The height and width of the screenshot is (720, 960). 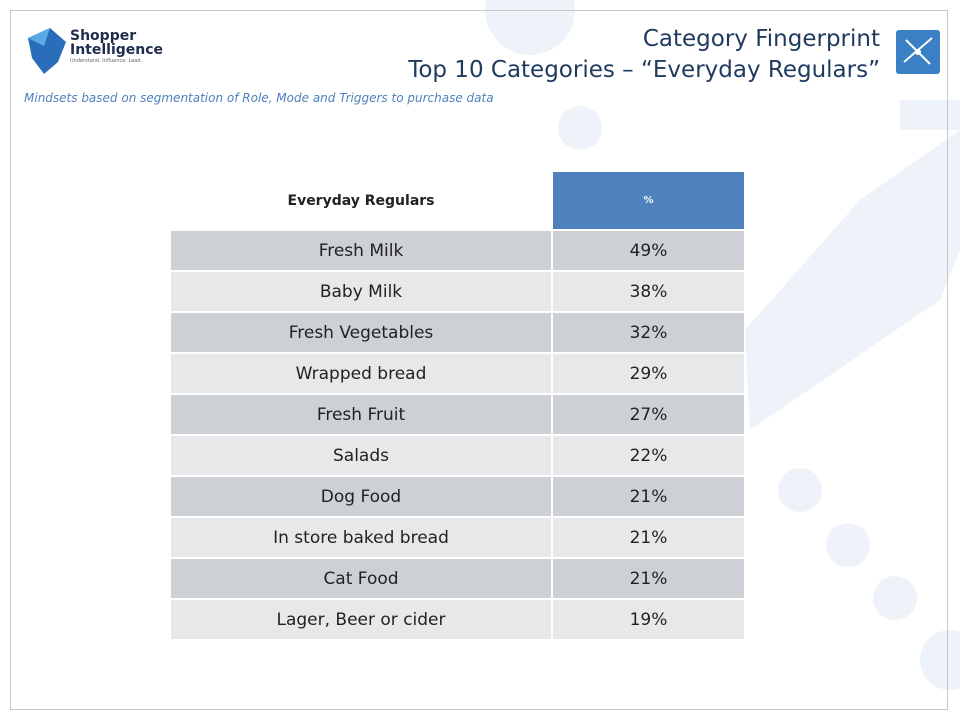 What do you see at coordinates (361, 455) in the screenshot?
I see `table-cell: Salads` at bounding box center [361, 455].